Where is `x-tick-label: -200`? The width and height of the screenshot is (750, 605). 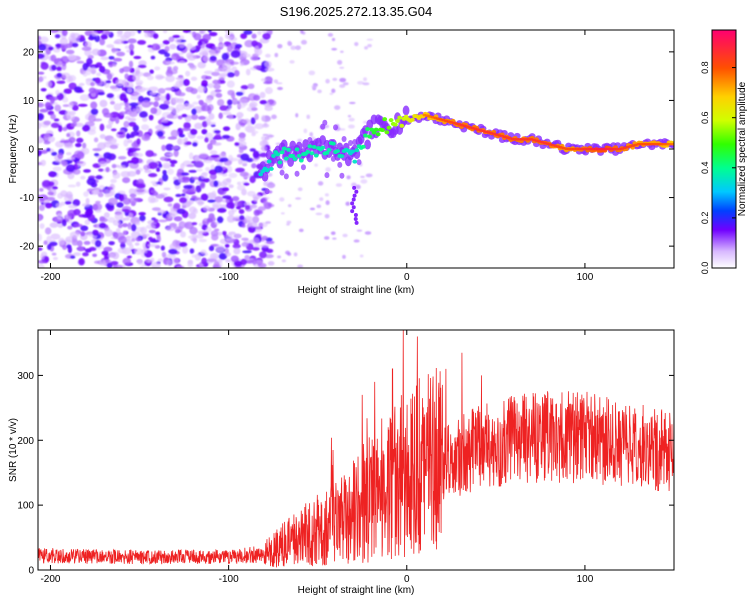
x-tick-label: -200 is located at coordinates (50, 579).